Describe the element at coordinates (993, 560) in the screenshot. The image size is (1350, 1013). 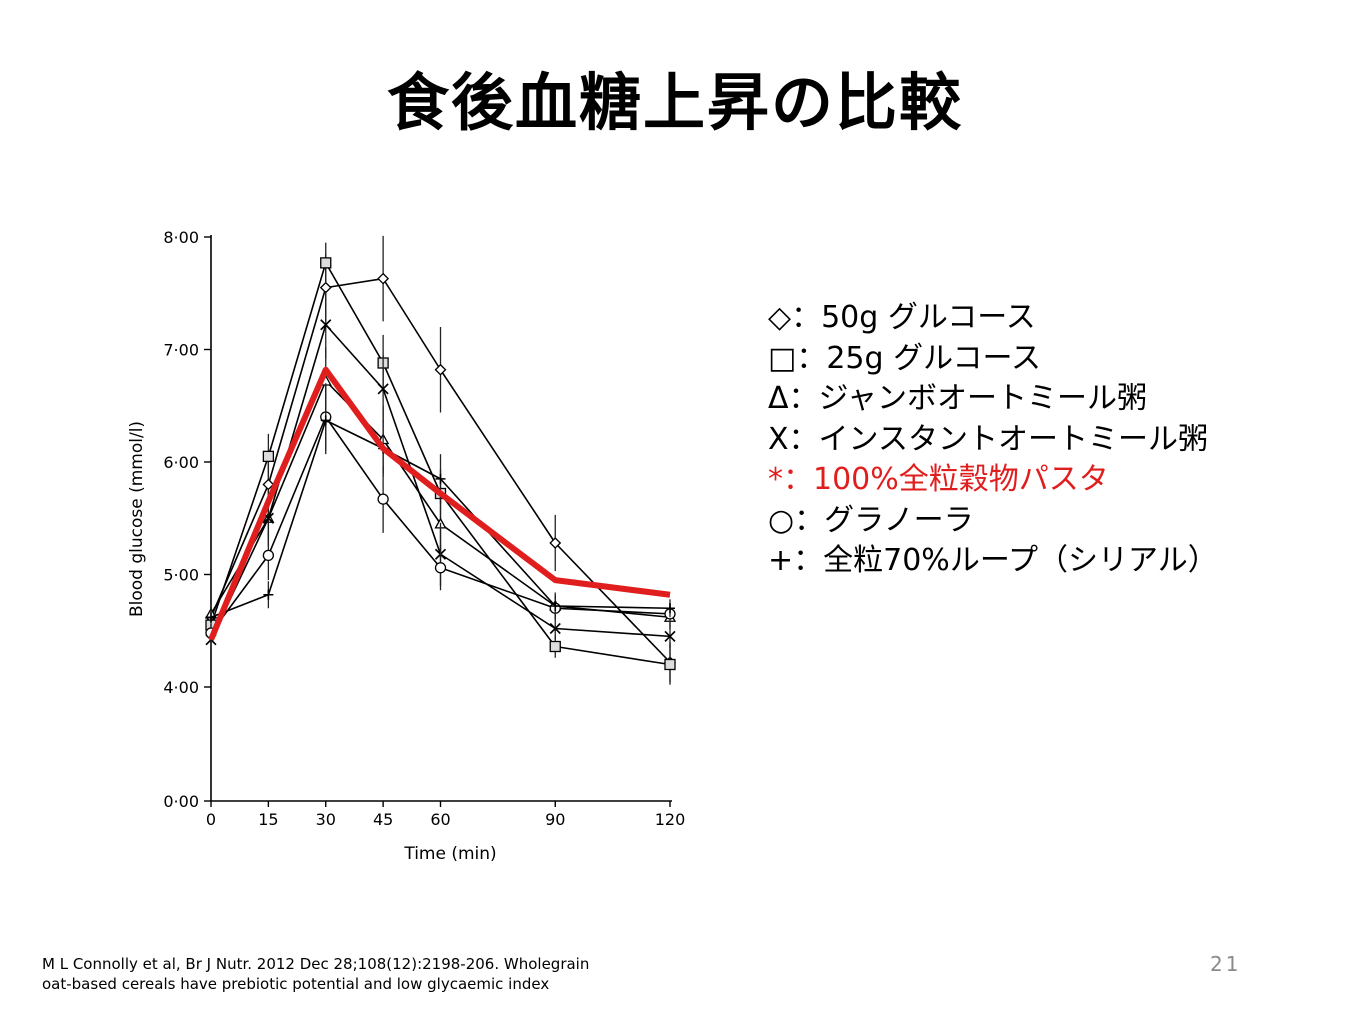
I see `legend-item-wholegrain-loops: +：全粒70%ループ（シリアル）` at that location.